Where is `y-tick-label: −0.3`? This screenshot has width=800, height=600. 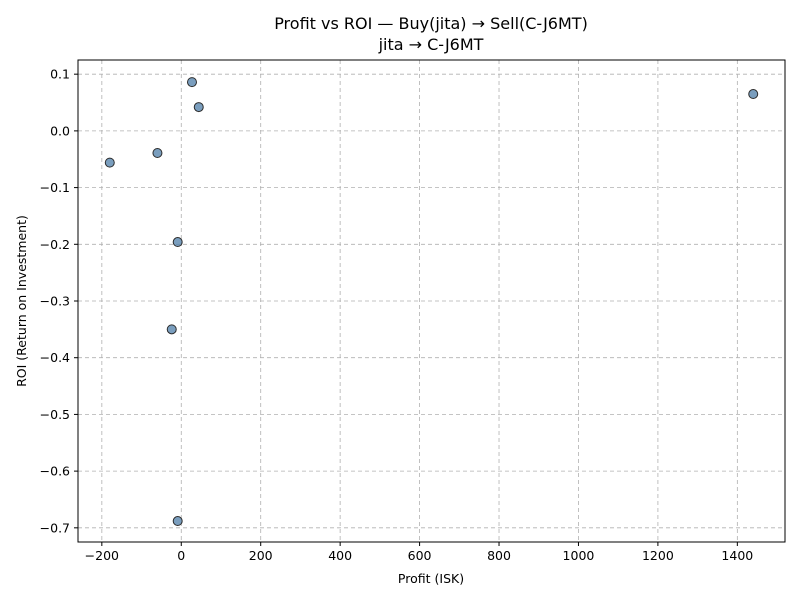 y-tick-label: −0.3 is located at coordinates (55, 301).